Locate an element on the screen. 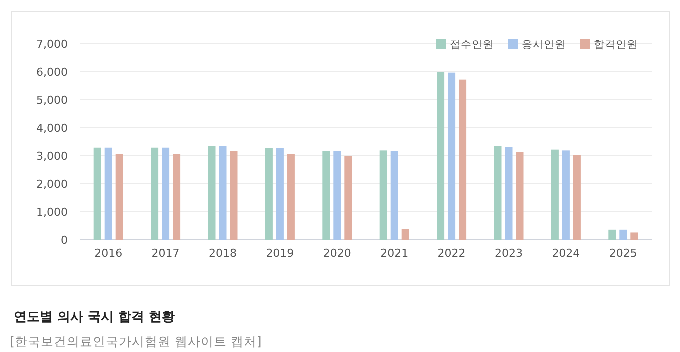 Image resolution: width=680 pixels, height=352 pixels. x-tick-label: 2017 is located at coordinates (166, 253).